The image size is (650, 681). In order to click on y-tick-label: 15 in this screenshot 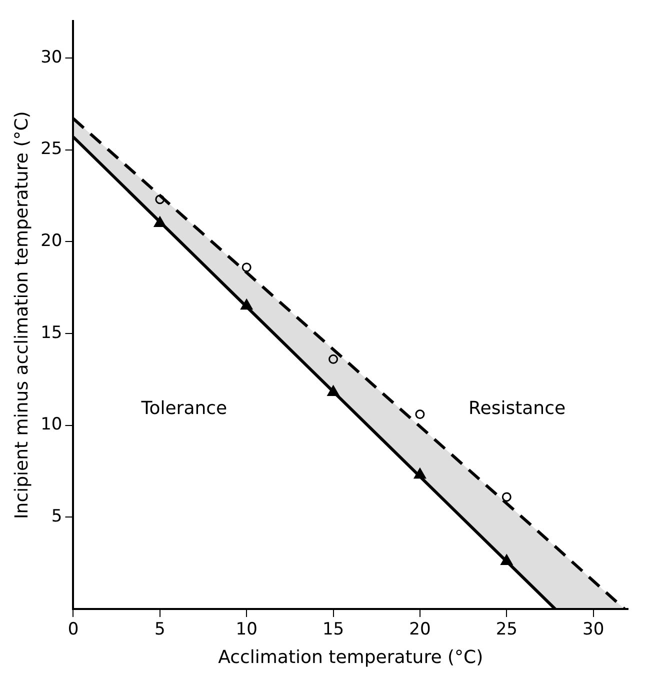, I will do `click(51, 332)`.